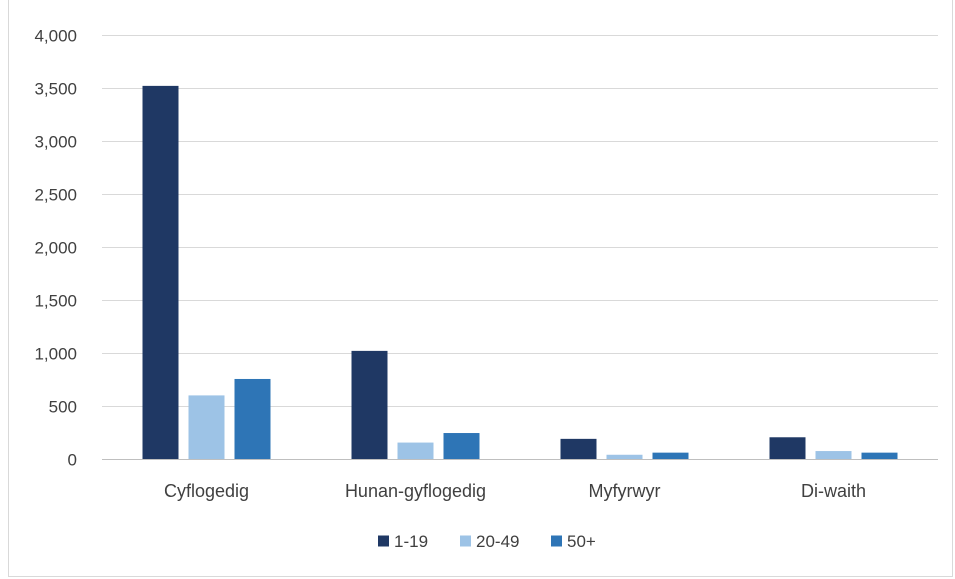  I want to click on y-tick-label-2000: 2,000, so click(55, 248).